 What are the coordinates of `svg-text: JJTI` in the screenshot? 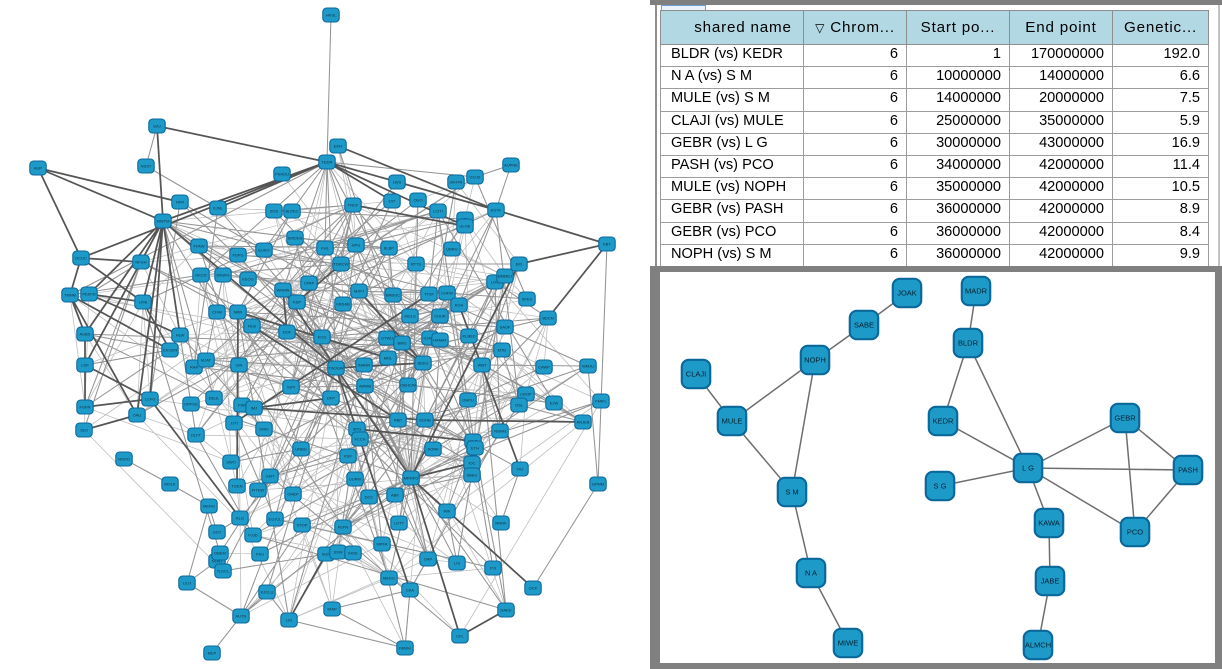 It's located at (234, 423).